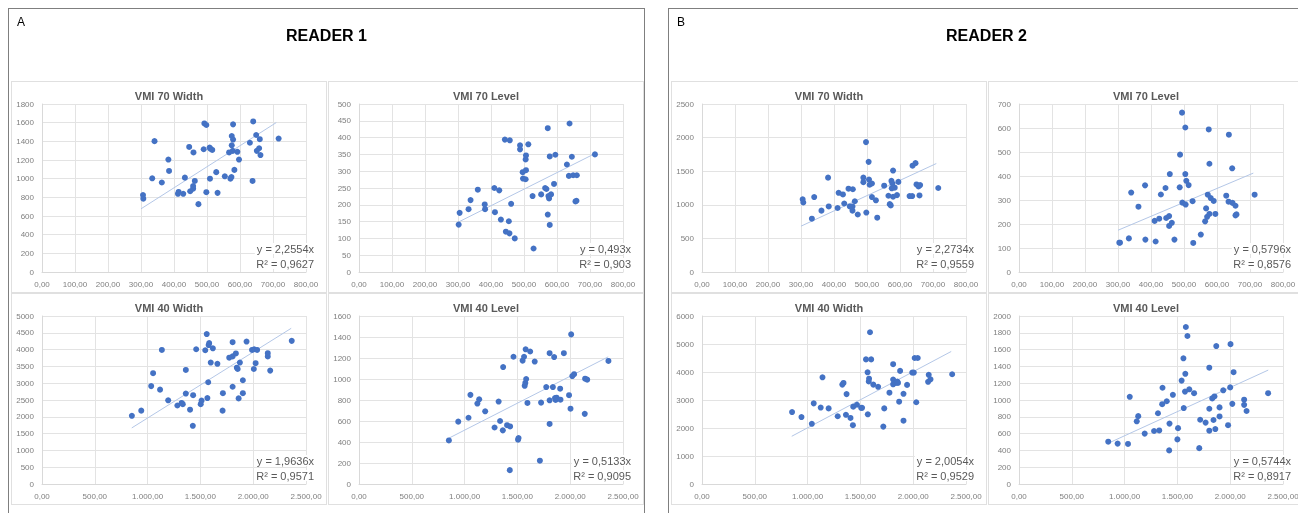 This screenshot has height=521, width=1306. Describe the element at coordinates (681, 22) in the screenshot. I see `text: B` at that location.